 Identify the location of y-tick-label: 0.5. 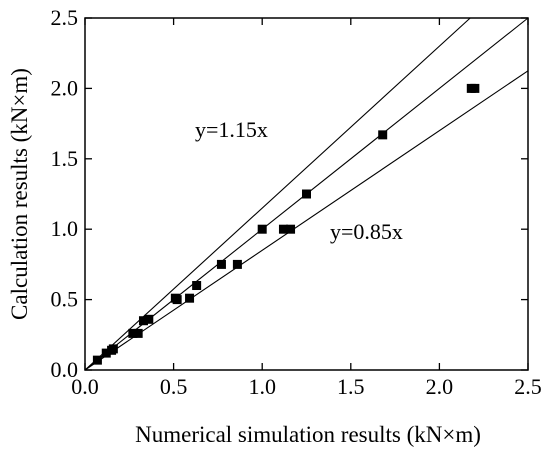
(65, 299).